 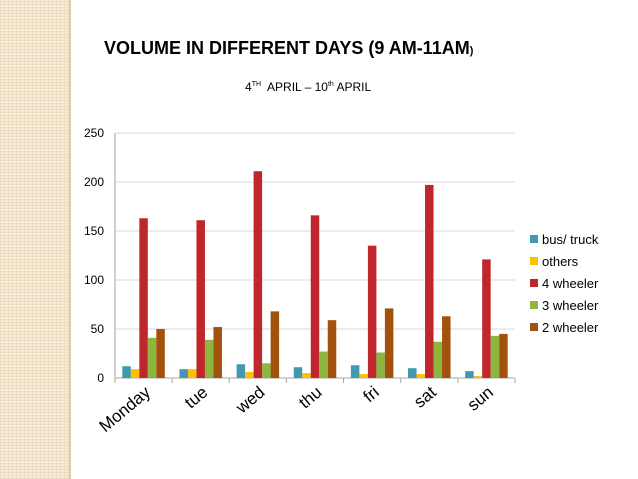 What do you see at coordinates (250, 400) in the screenshot?
I see `x-category-label: wed` at bounding box center [250, 400].